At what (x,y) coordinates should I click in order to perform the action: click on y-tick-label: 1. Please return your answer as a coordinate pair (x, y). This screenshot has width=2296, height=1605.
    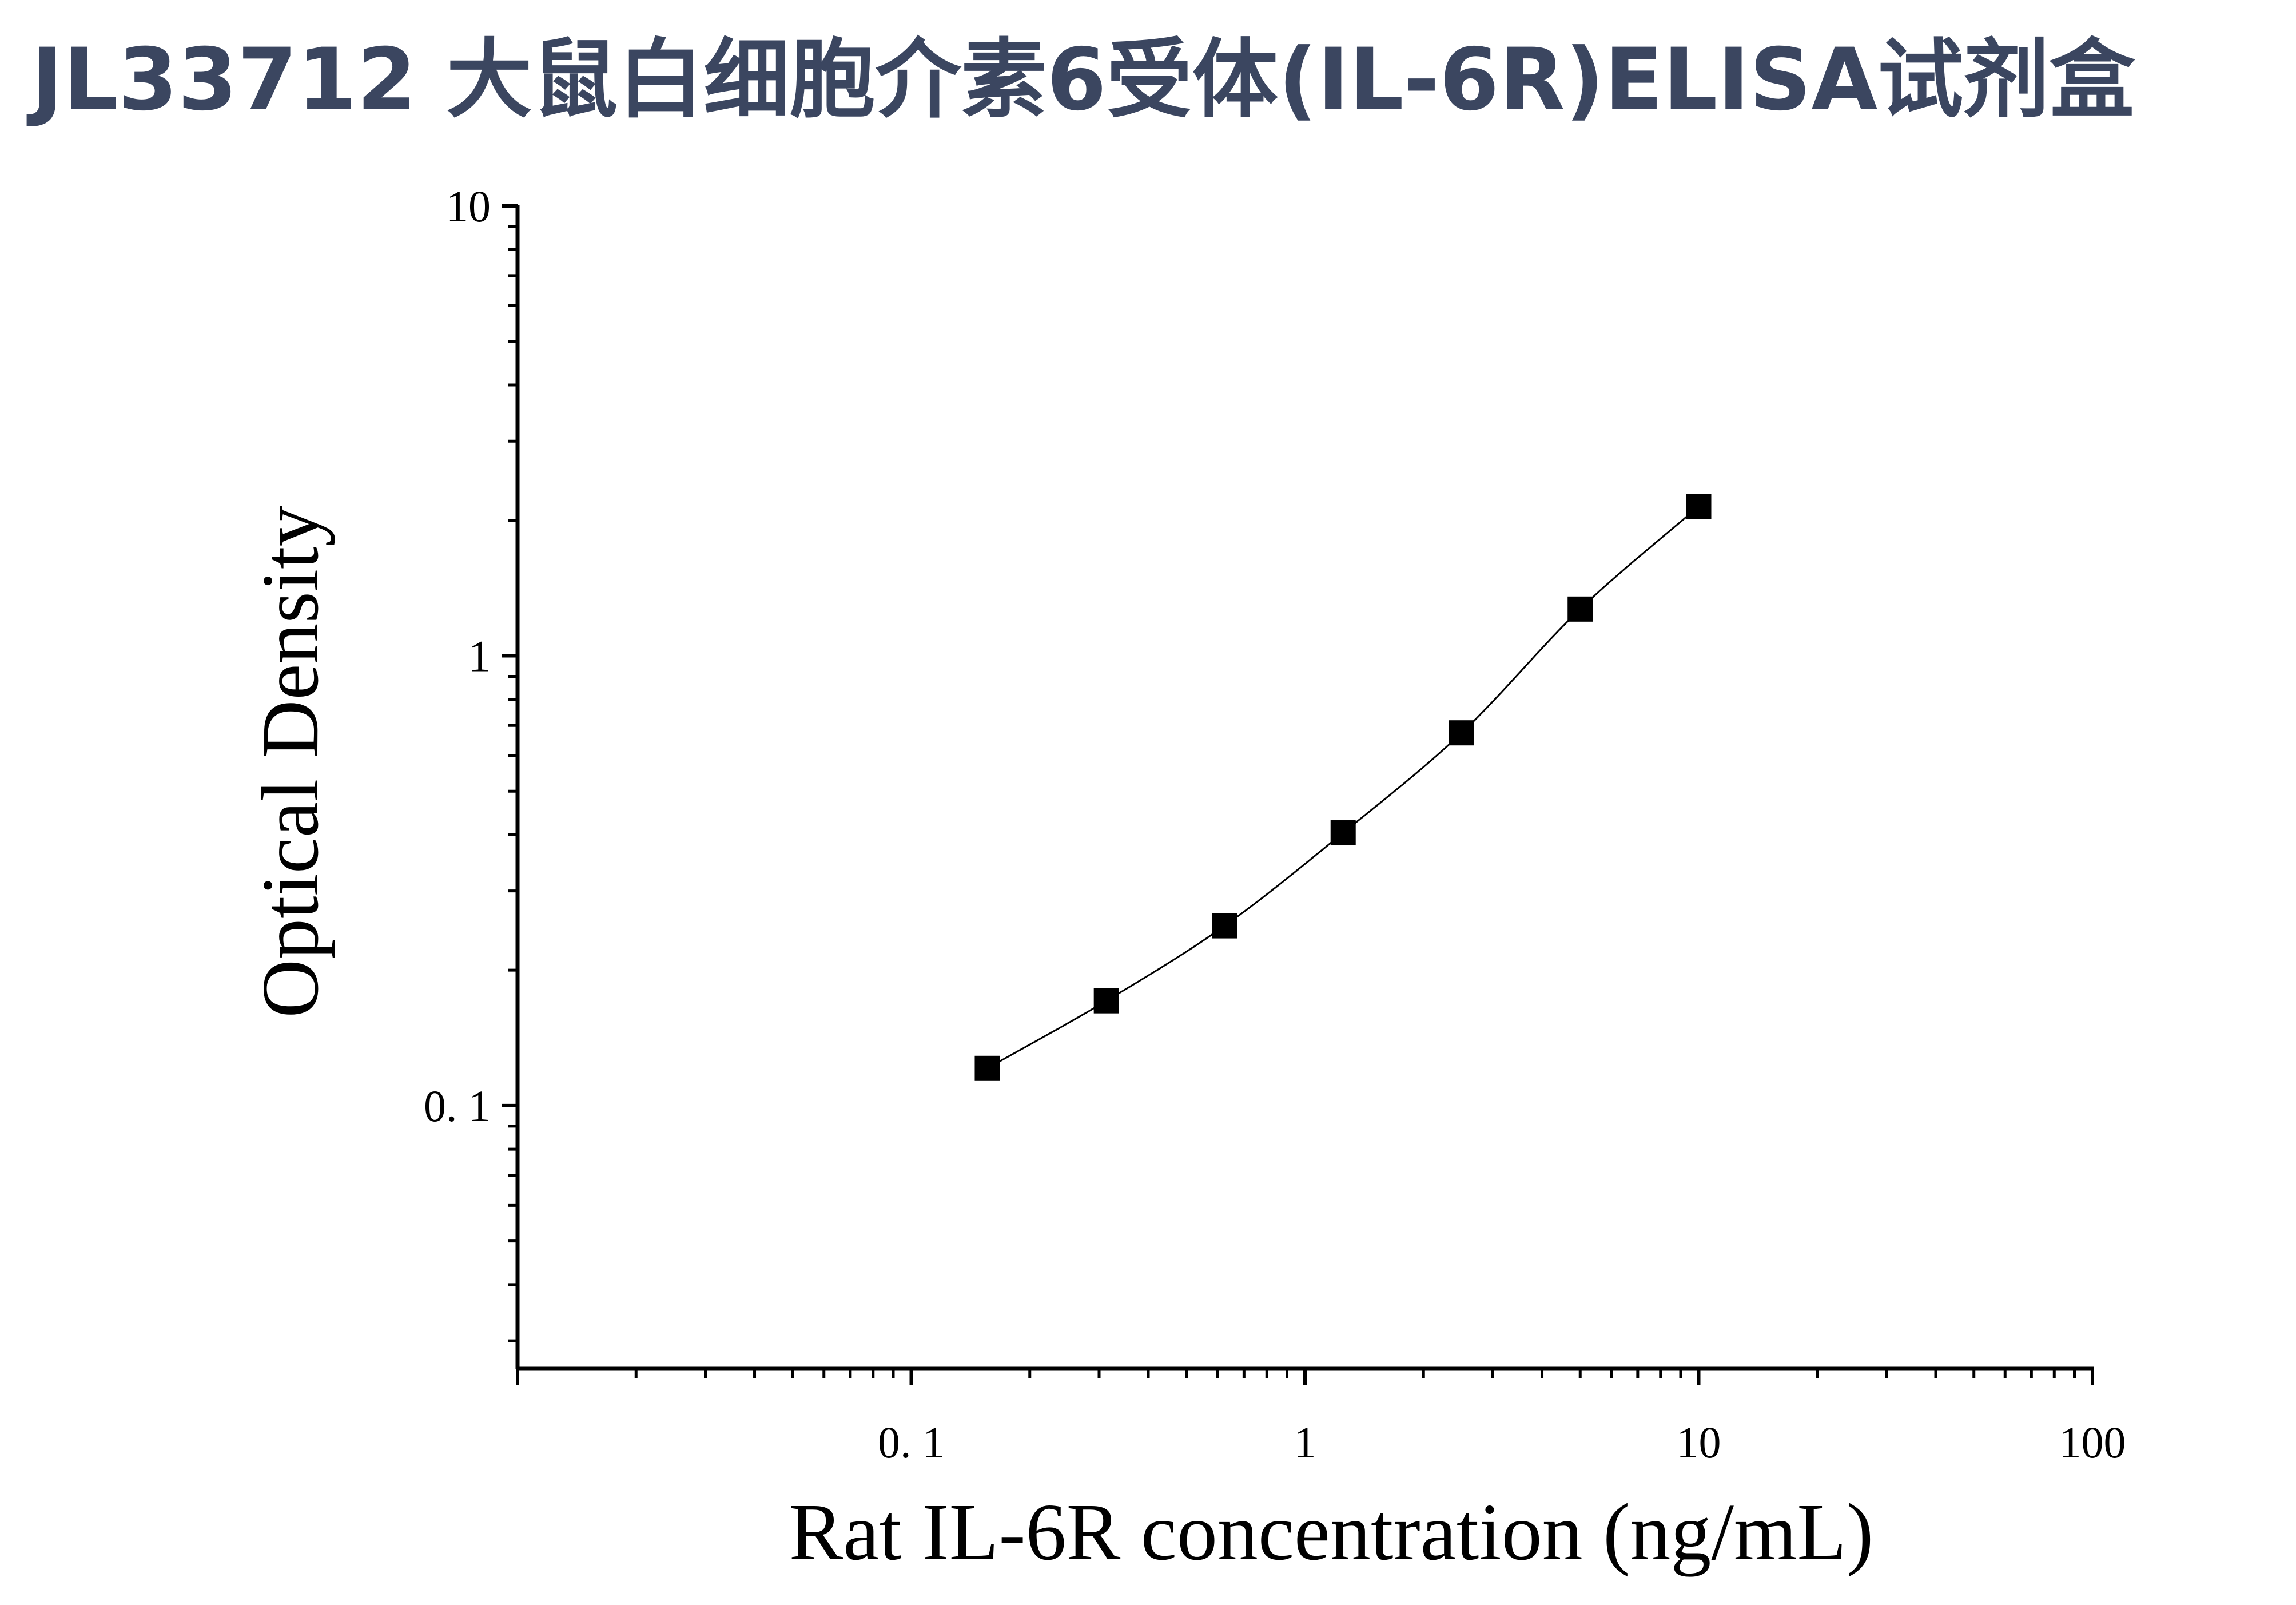
    Looking at the image, I should click on (479, 656).